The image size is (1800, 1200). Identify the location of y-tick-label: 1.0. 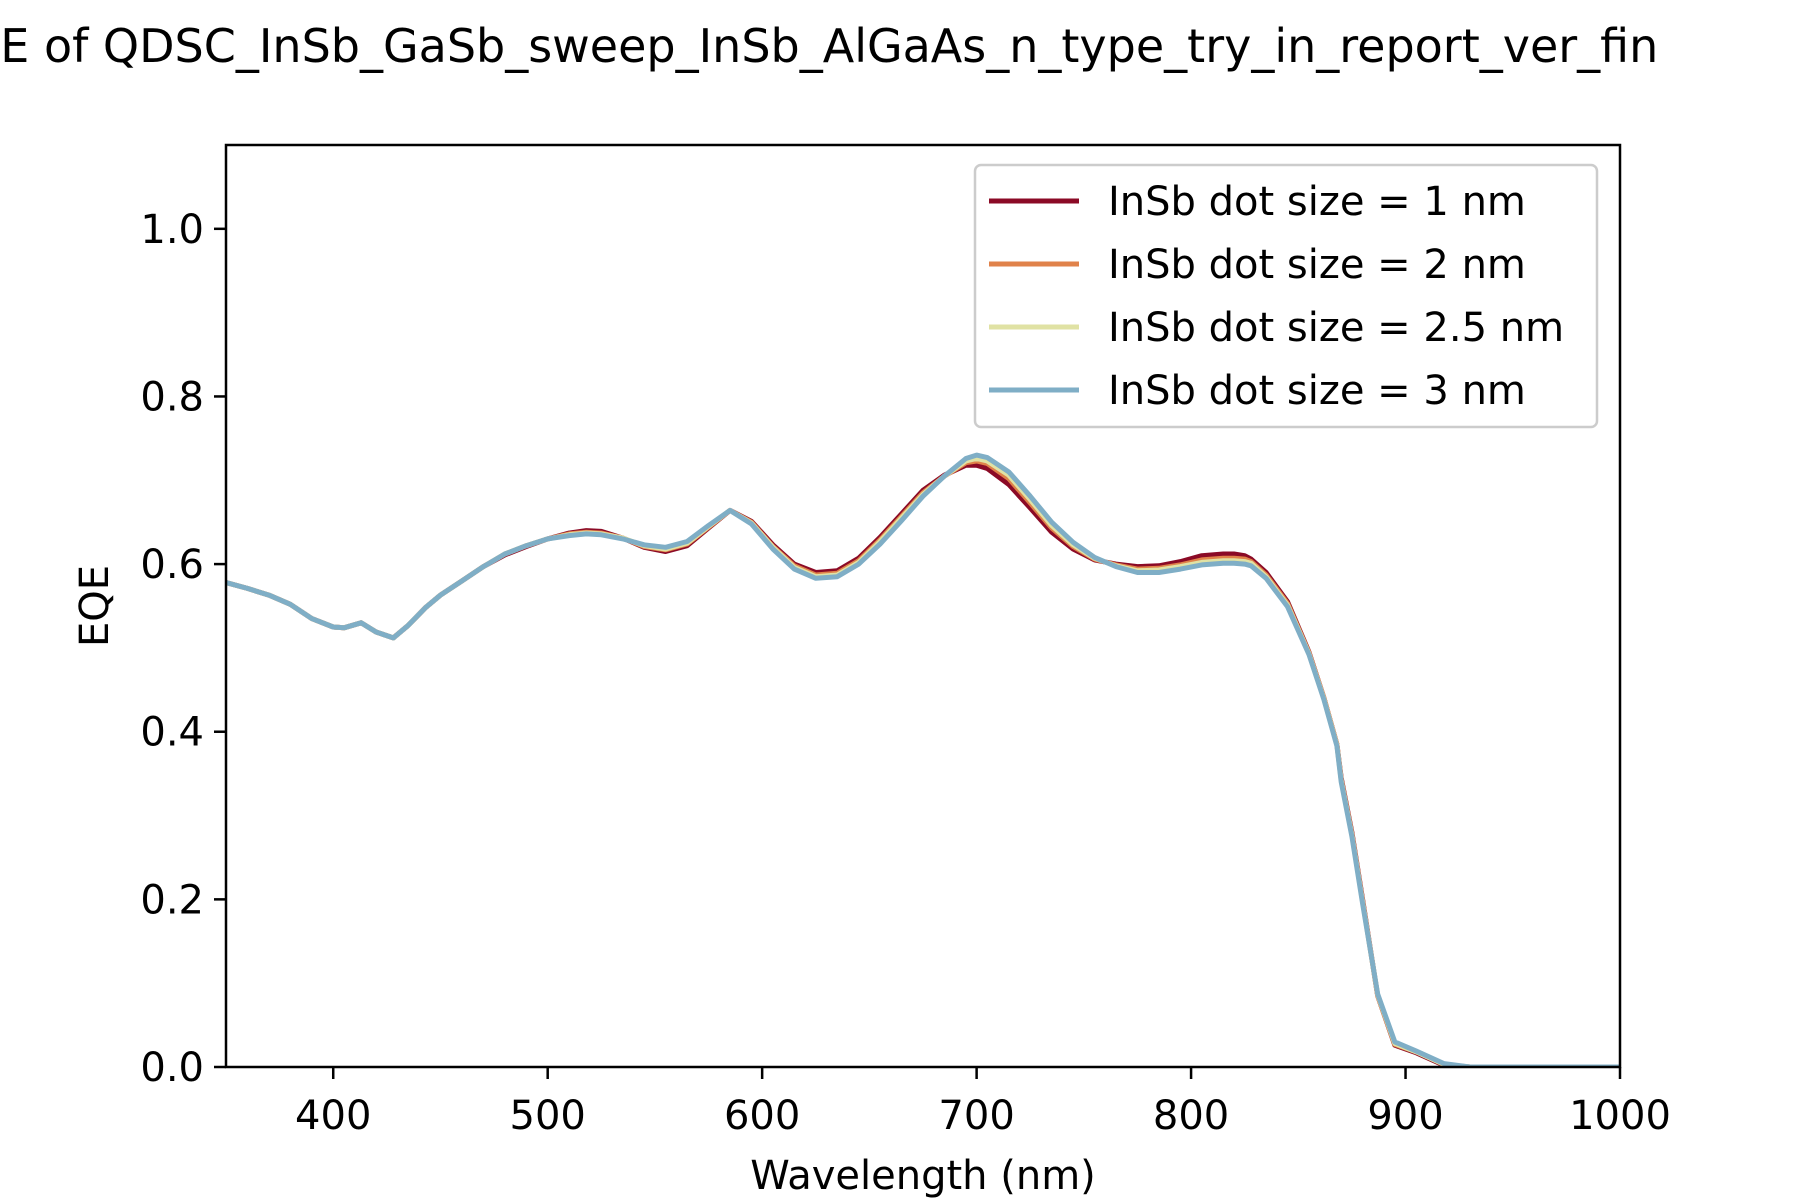
(172, 230).